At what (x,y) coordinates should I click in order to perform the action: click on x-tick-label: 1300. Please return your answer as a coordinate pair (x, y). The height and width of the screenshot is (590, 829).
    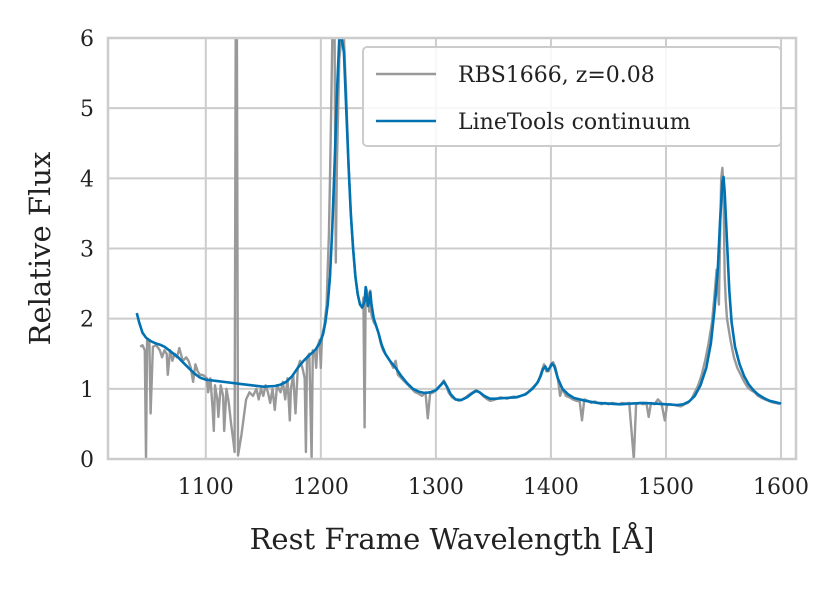
    Looking at the image, I should click on (436, 487).